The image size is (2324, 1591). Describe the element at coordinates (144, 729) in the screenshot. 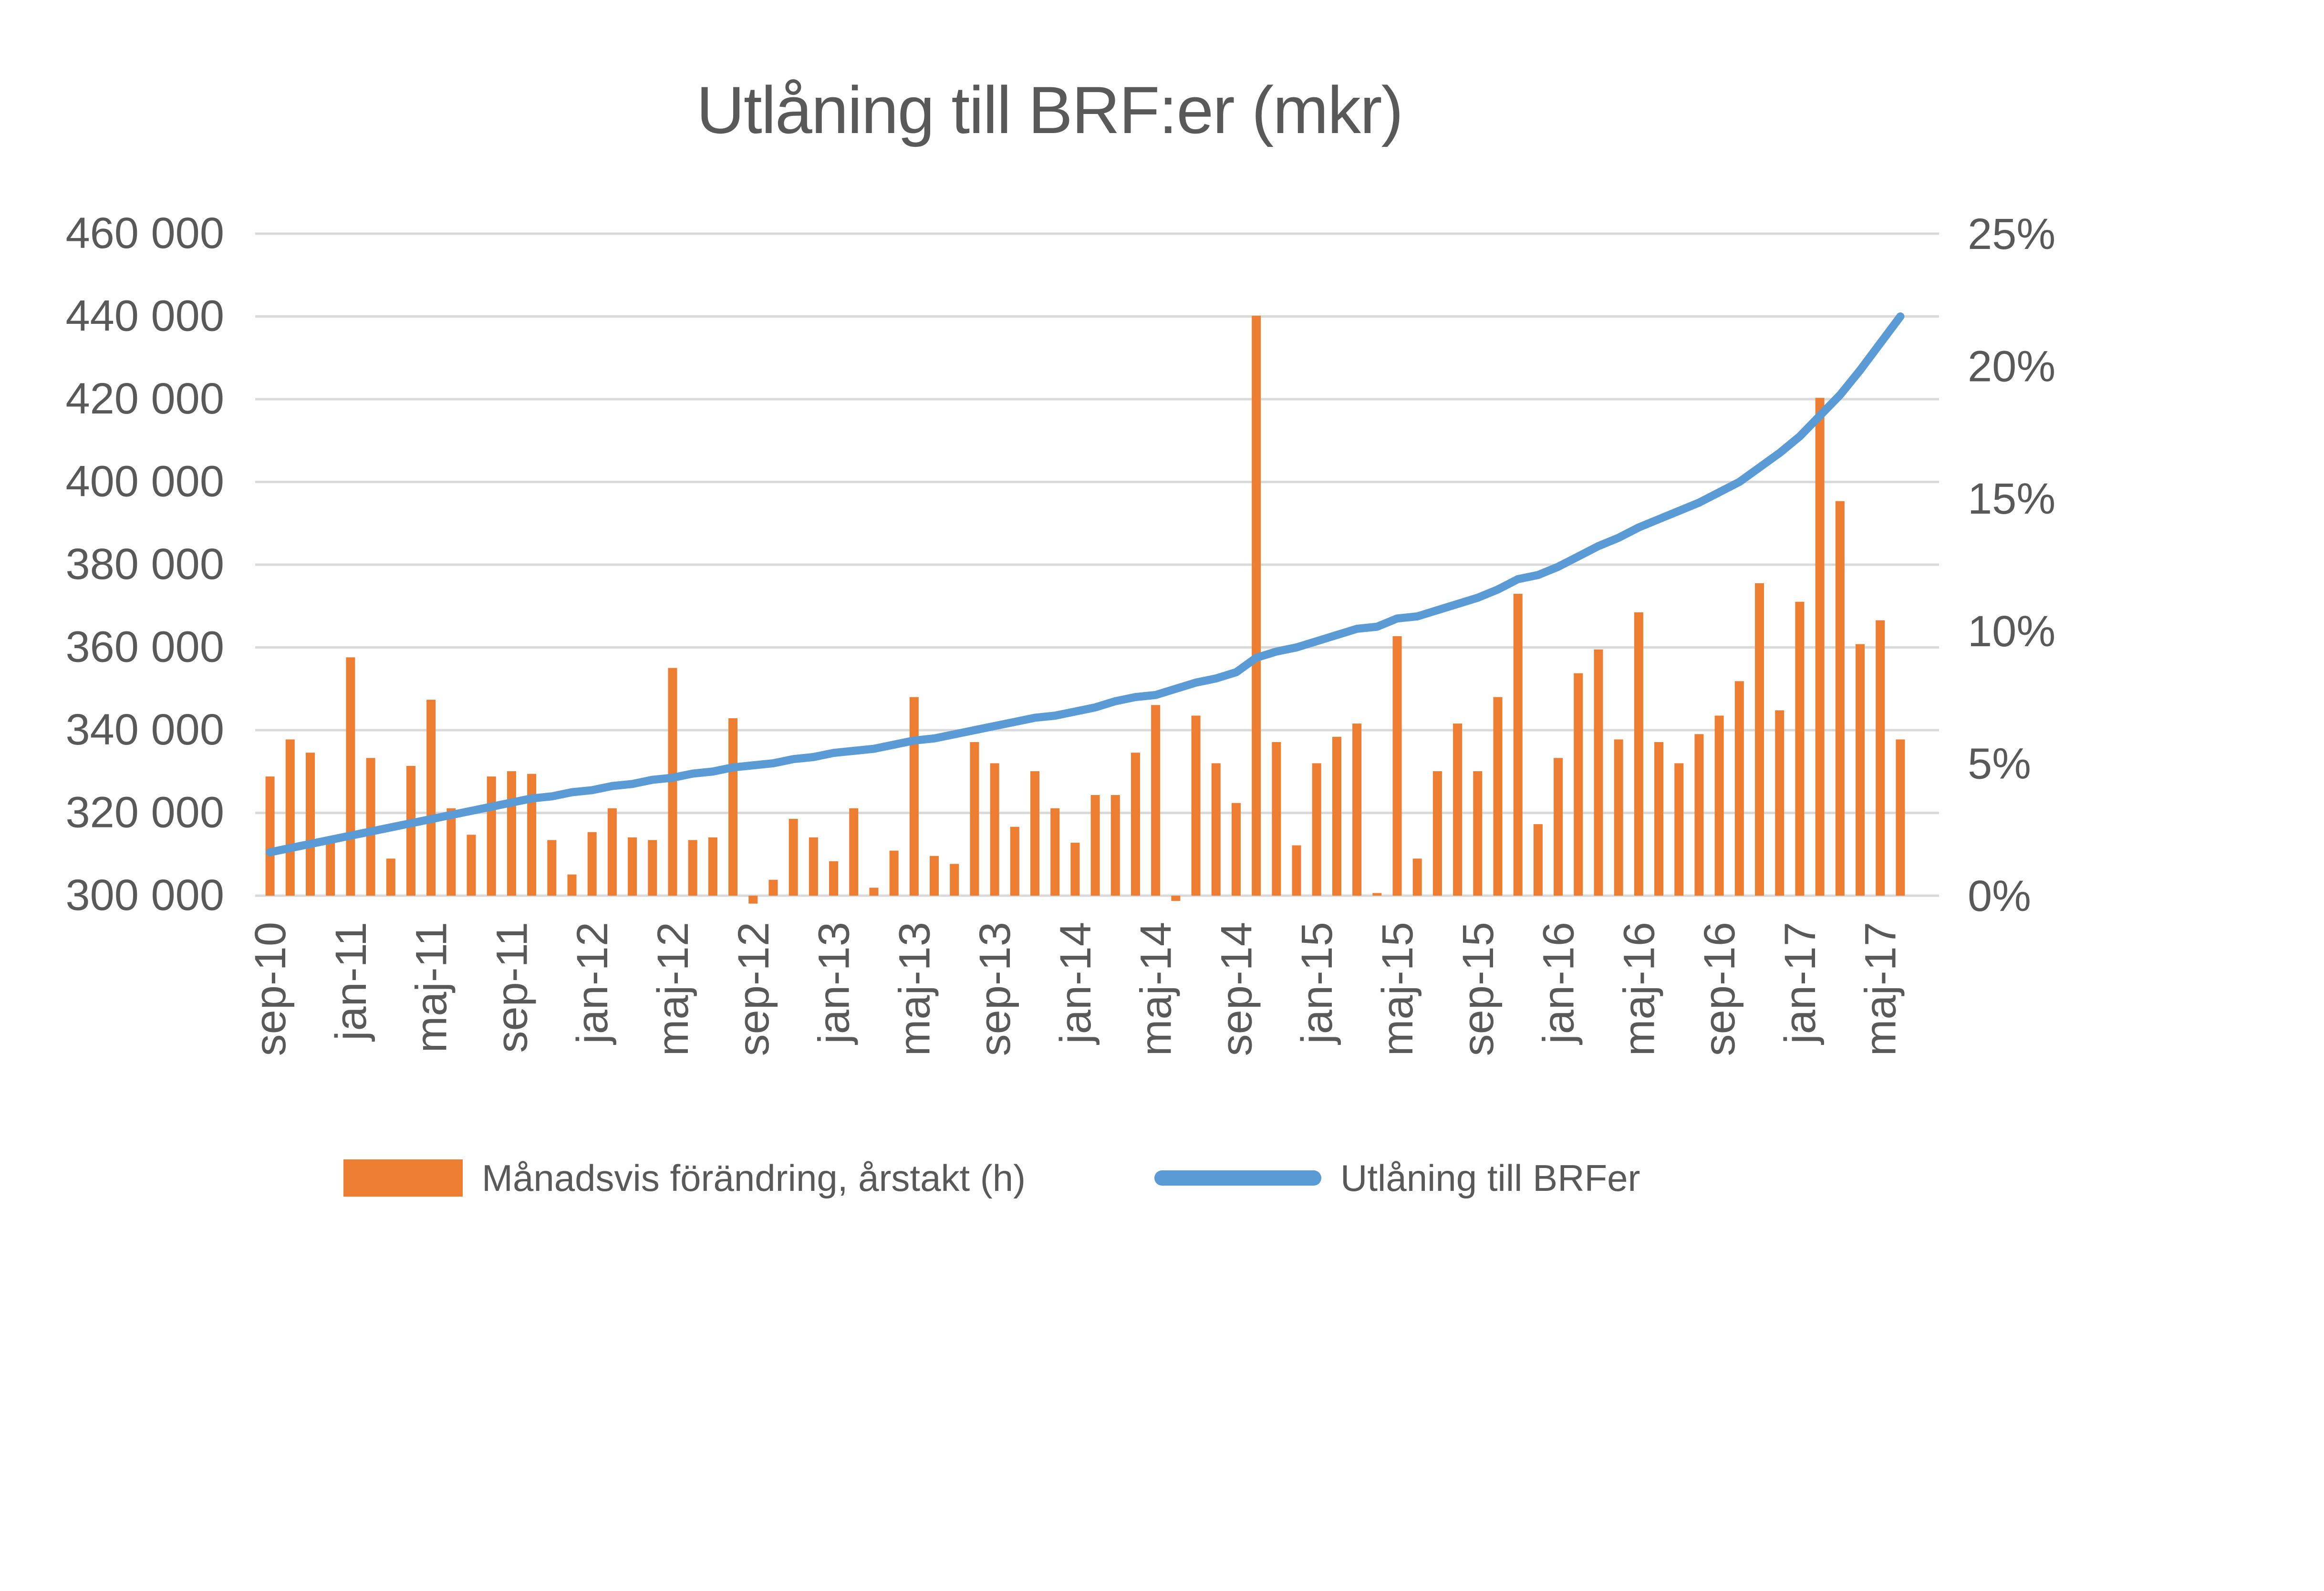

I see `left-axis-tick-label: 340 000` at that location.